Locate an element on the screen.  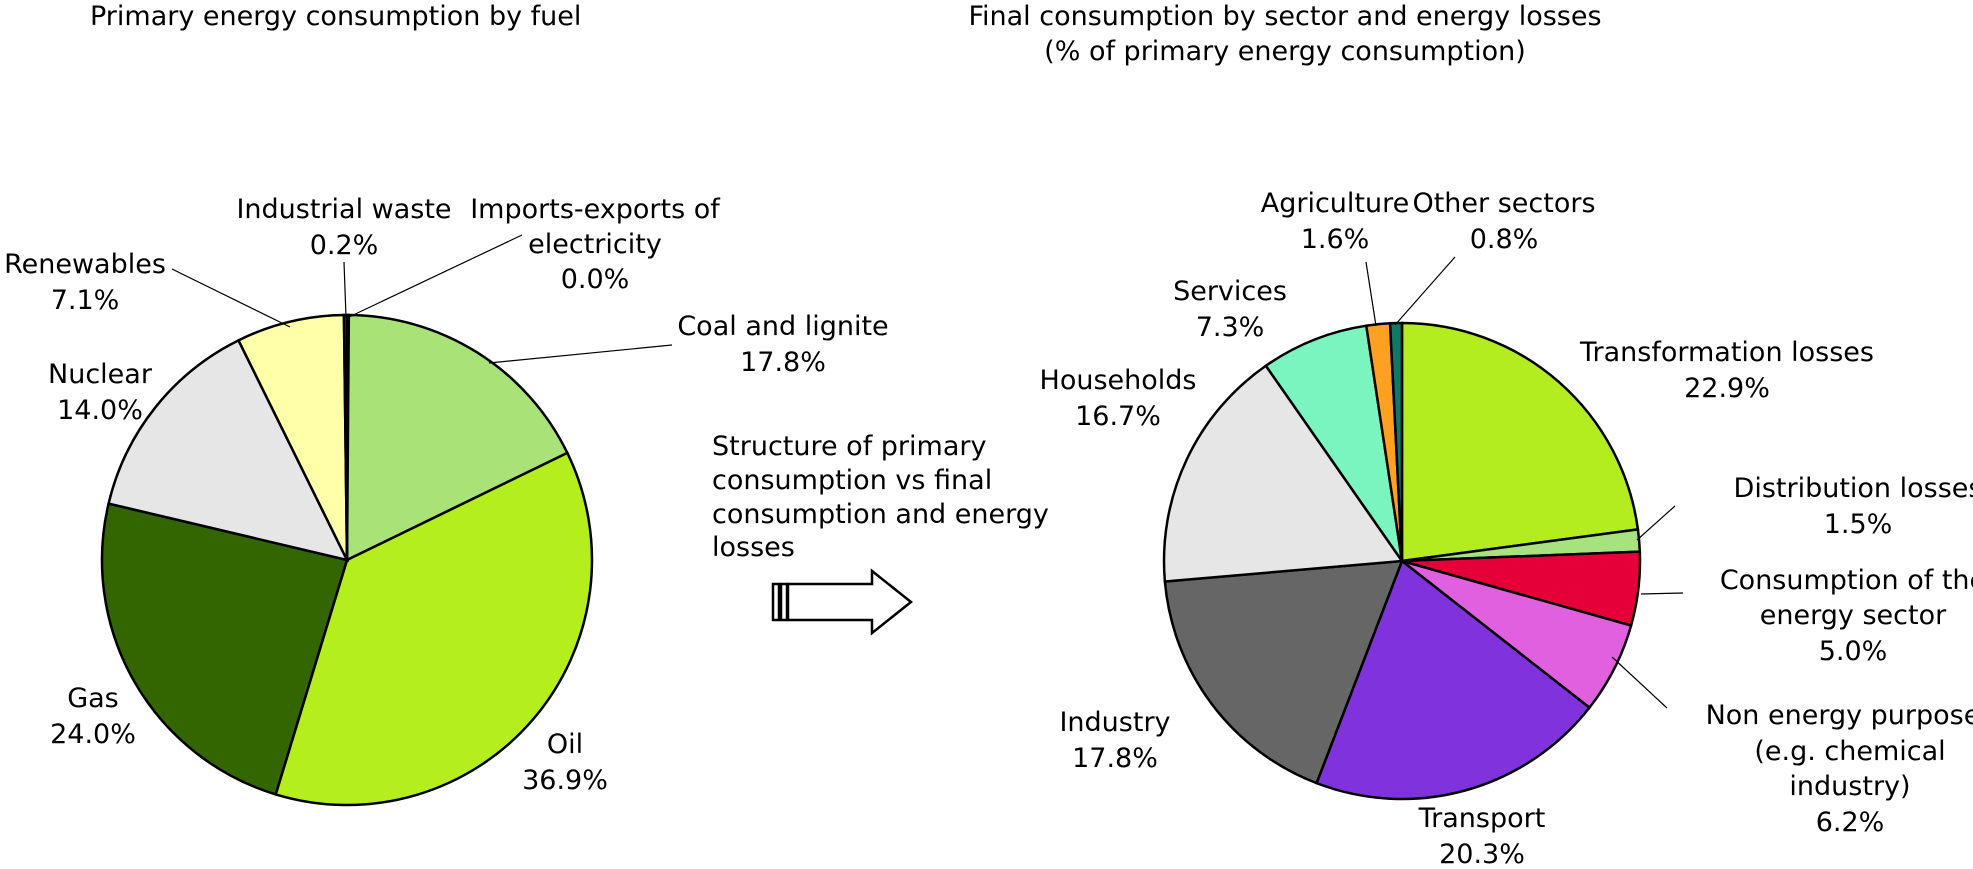
pie-slice-households is located at coordinates (1283, 473).